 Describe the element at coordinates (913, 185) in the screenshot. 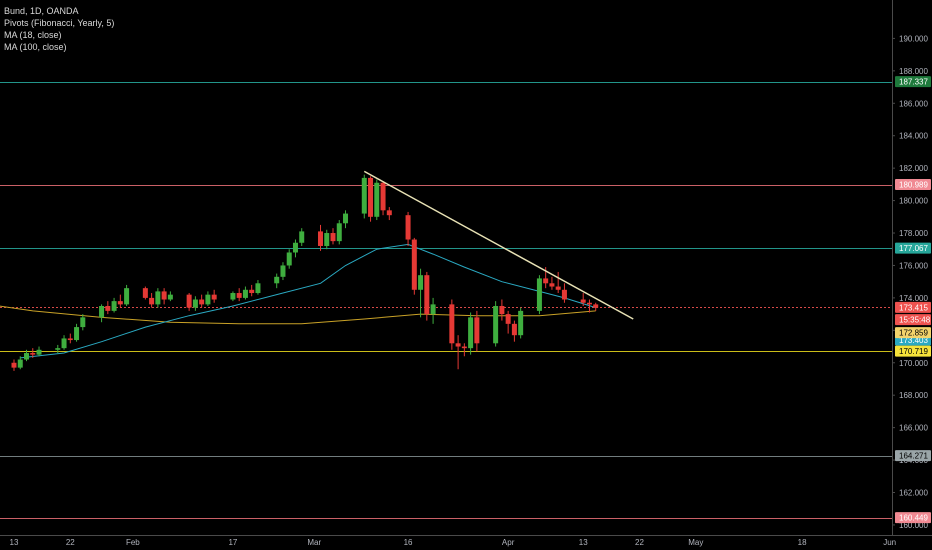

I see `price-tag-label: 180.989` at that location.